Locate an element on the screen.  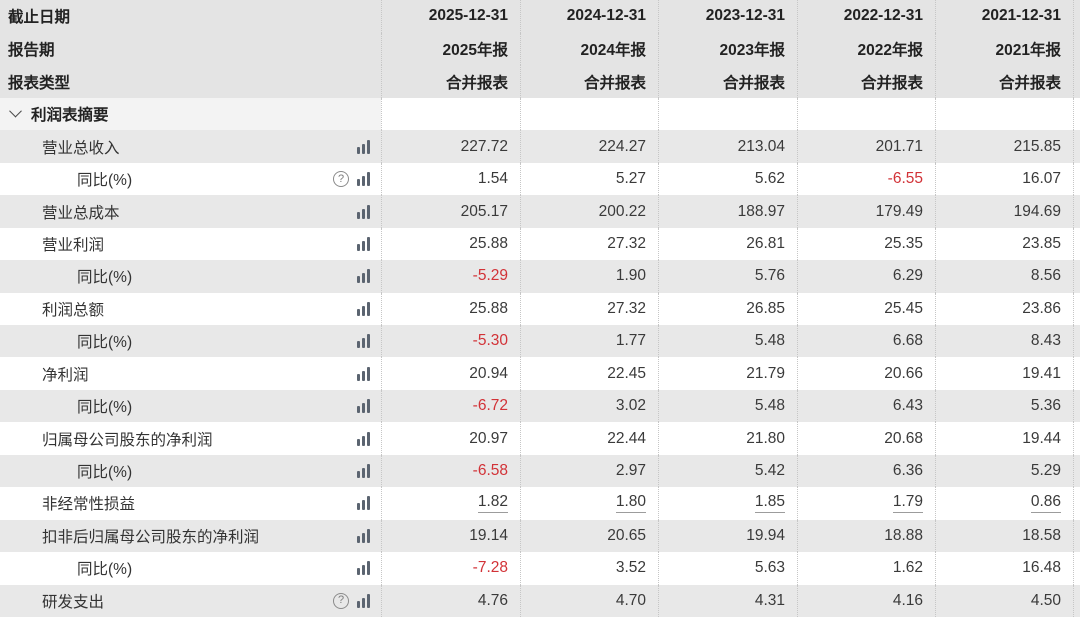
cell-value: 5.76 is located at coordinates (727, 276).